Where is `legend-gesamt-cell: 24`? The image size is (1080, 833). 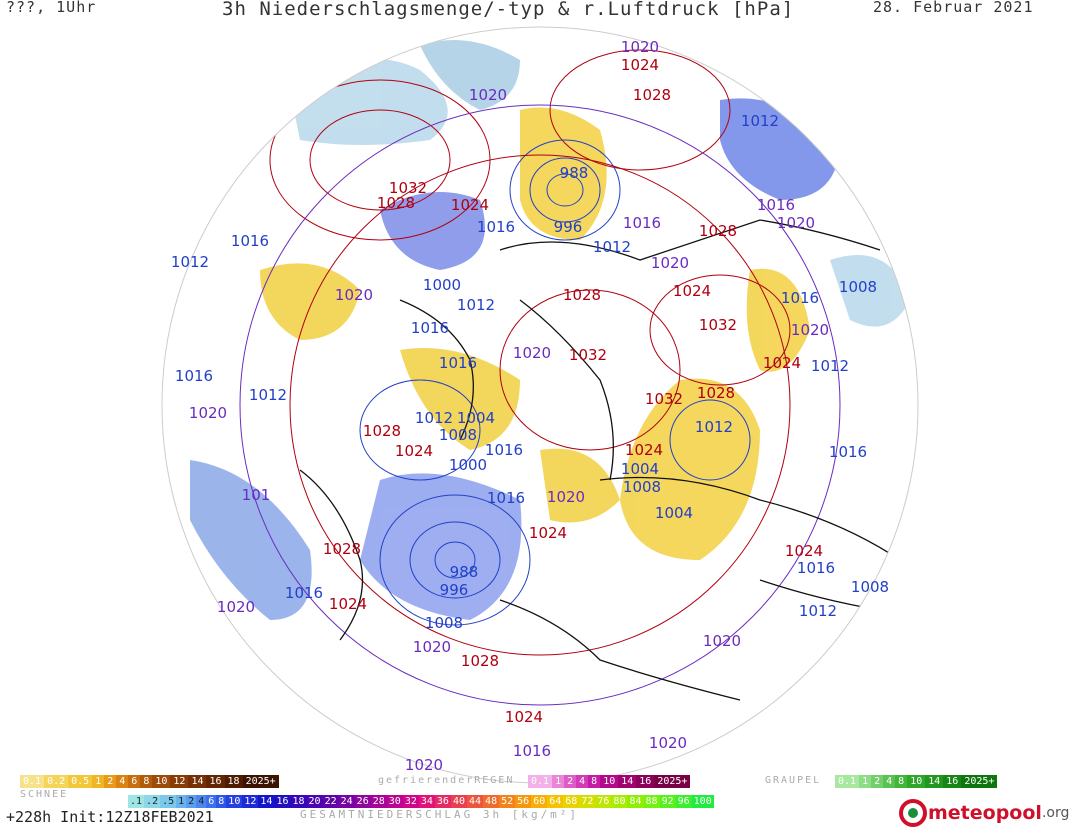 legend-gesamt-cell: 24 is located at coordinates (346, 801).